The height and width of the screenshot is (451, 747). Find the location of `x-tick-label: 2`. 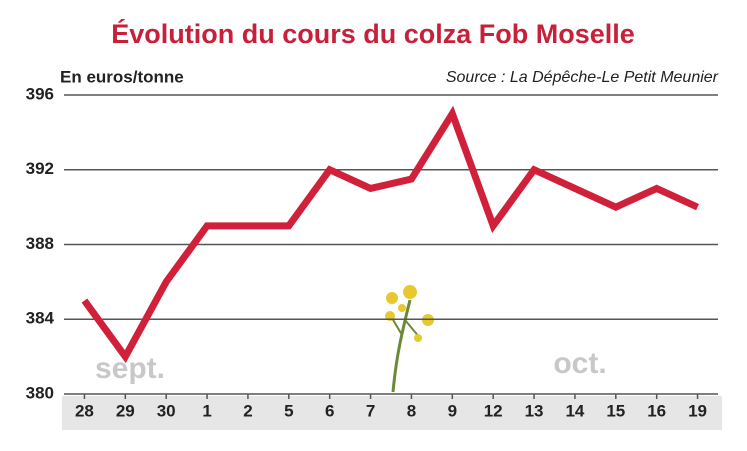

x-tick-label: 2 is located at coordinates (247, 410).